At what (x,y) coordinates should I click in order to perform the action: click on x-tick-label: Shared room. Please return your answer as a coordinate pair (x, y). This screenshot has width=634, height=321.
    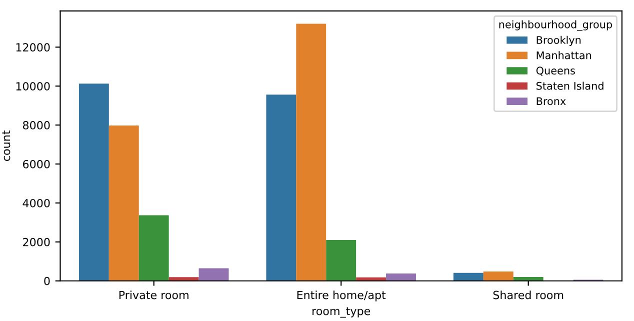
    Looking at the image, I should click on (528, 295).